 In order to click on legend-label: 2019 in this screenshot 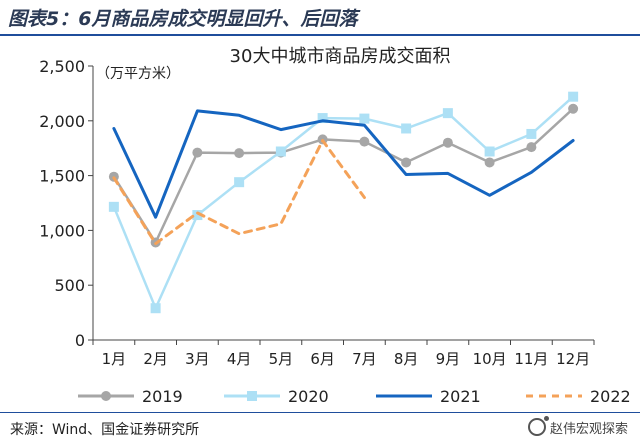, I will do `click(162, 396)`.